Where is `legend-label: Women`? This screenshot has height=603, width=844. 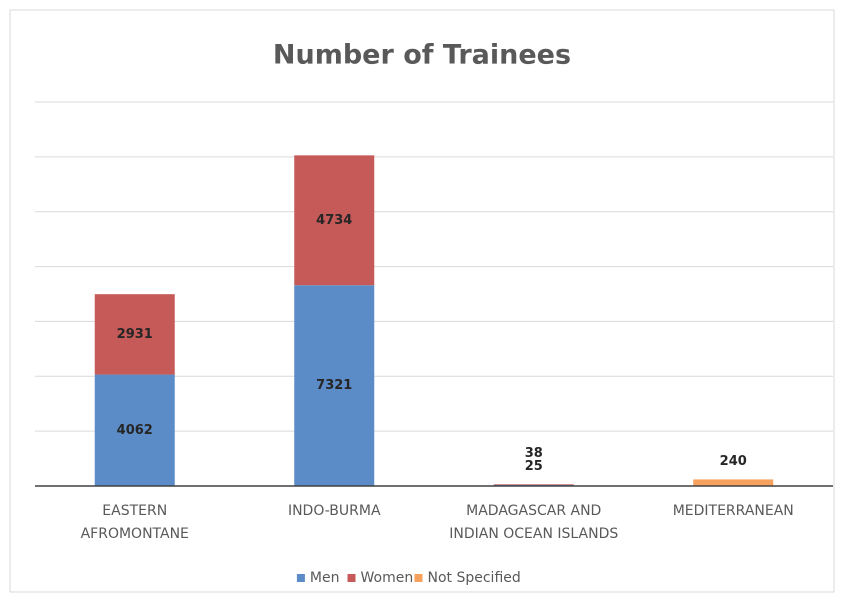 legend-label: Women is located at coordinates (387, 578).